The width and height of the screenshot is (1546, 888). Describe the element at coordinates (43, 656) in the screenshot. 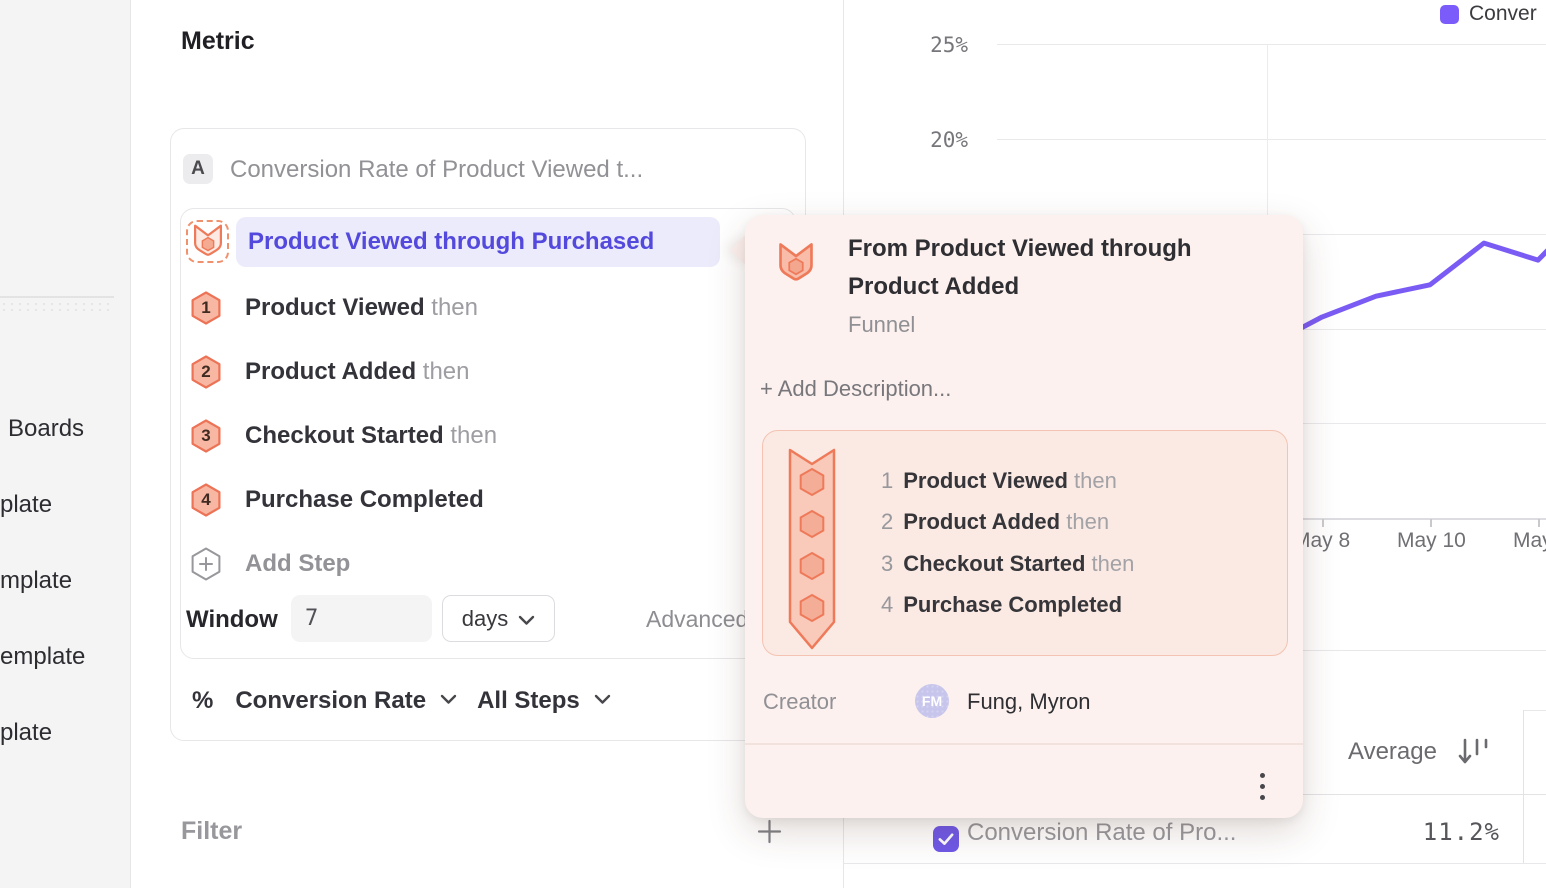

I see `sidebar-item-template-3: emplate` at that location.